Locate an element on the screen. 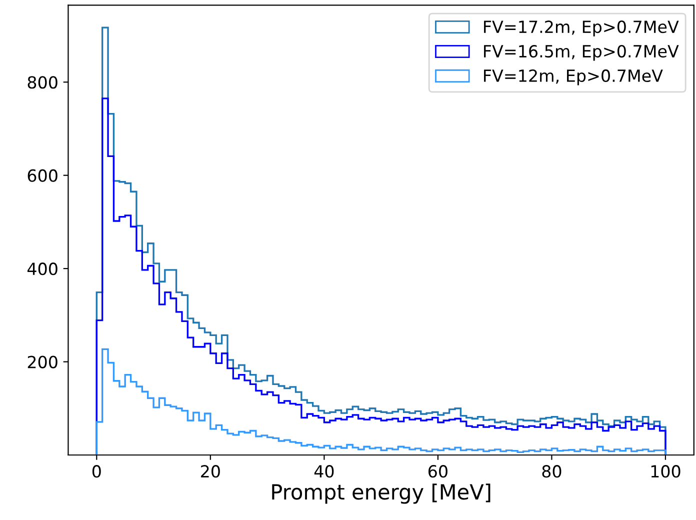  legend-label: FV=16.5m, Ep>0.7MeV is located at coordinates (581, 52).